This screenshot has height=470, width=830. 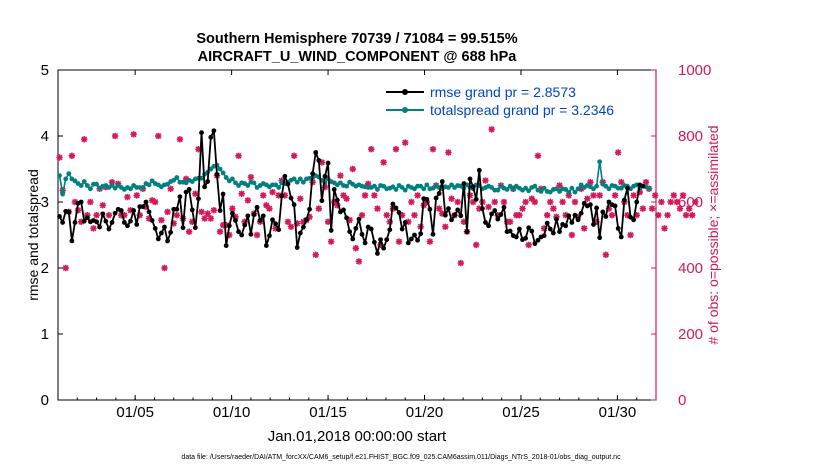 What do you see at coordinates (405, 110) in the screenshot?
I see `legend-spread-marker` at bounding box center [405, 110].